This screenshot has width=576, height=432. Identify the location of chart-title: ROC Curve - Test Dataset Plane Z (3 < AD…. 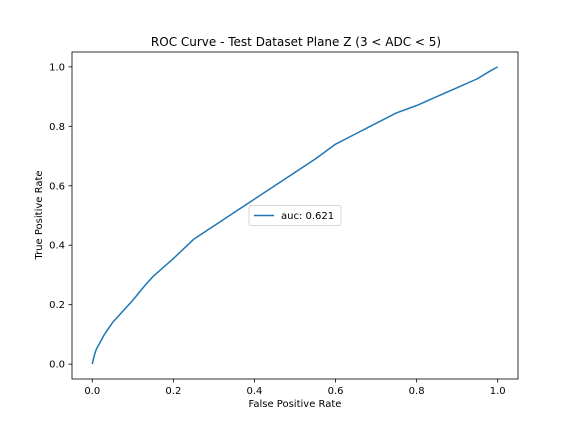
(296, 42).